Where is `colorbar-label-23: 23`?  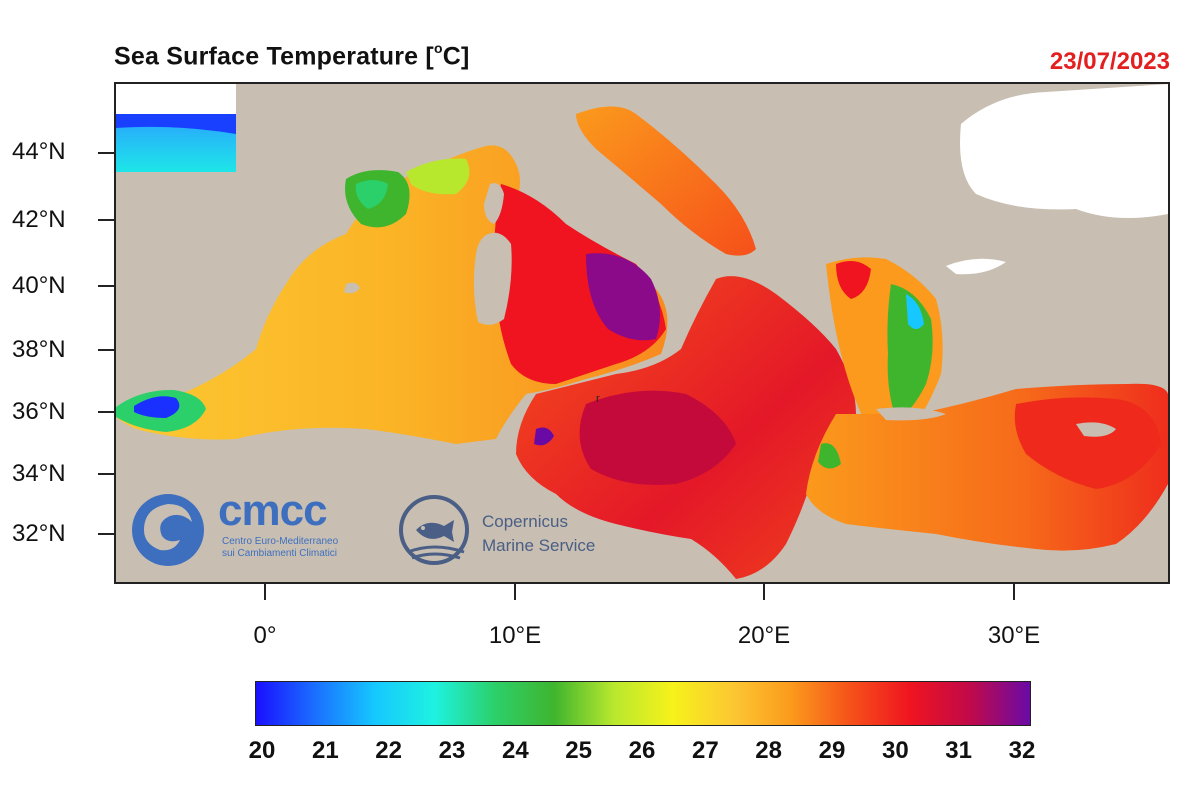
colorbar-label-23: 23 is located at coordinates (452, 750).